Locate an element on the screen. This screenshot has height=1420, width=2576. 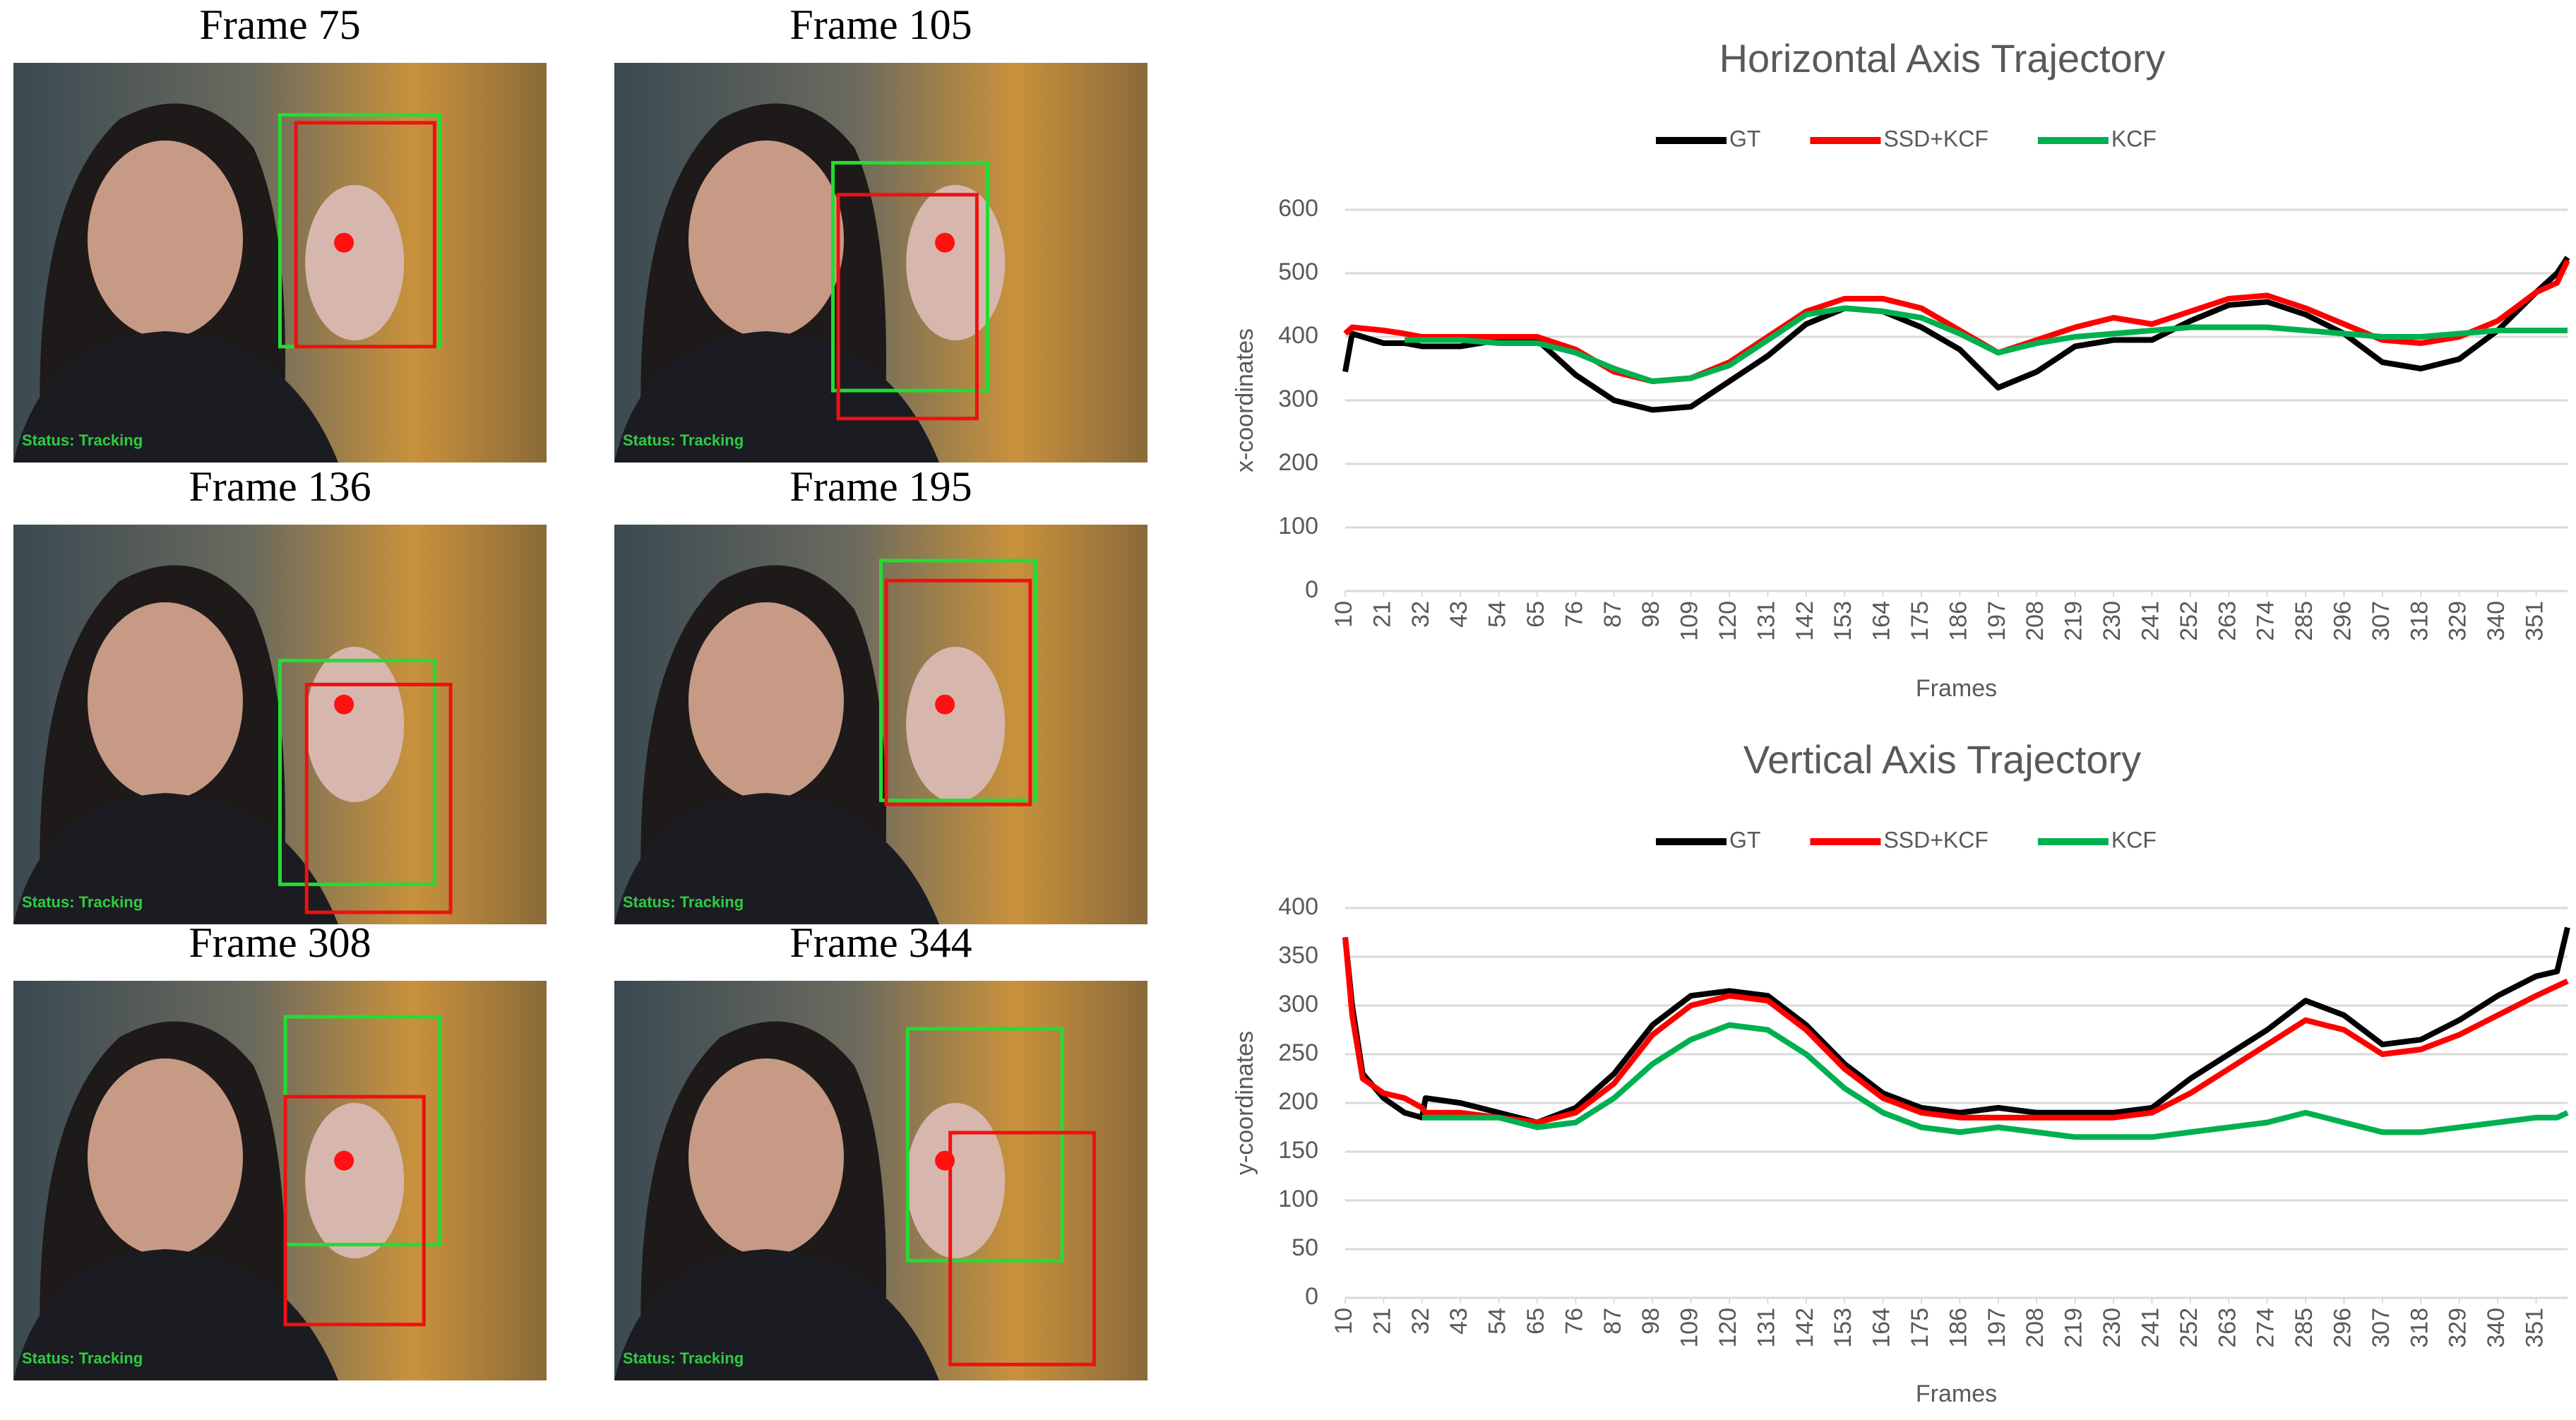
y-tick-label: 500 is located at coordinates (1298, 272).